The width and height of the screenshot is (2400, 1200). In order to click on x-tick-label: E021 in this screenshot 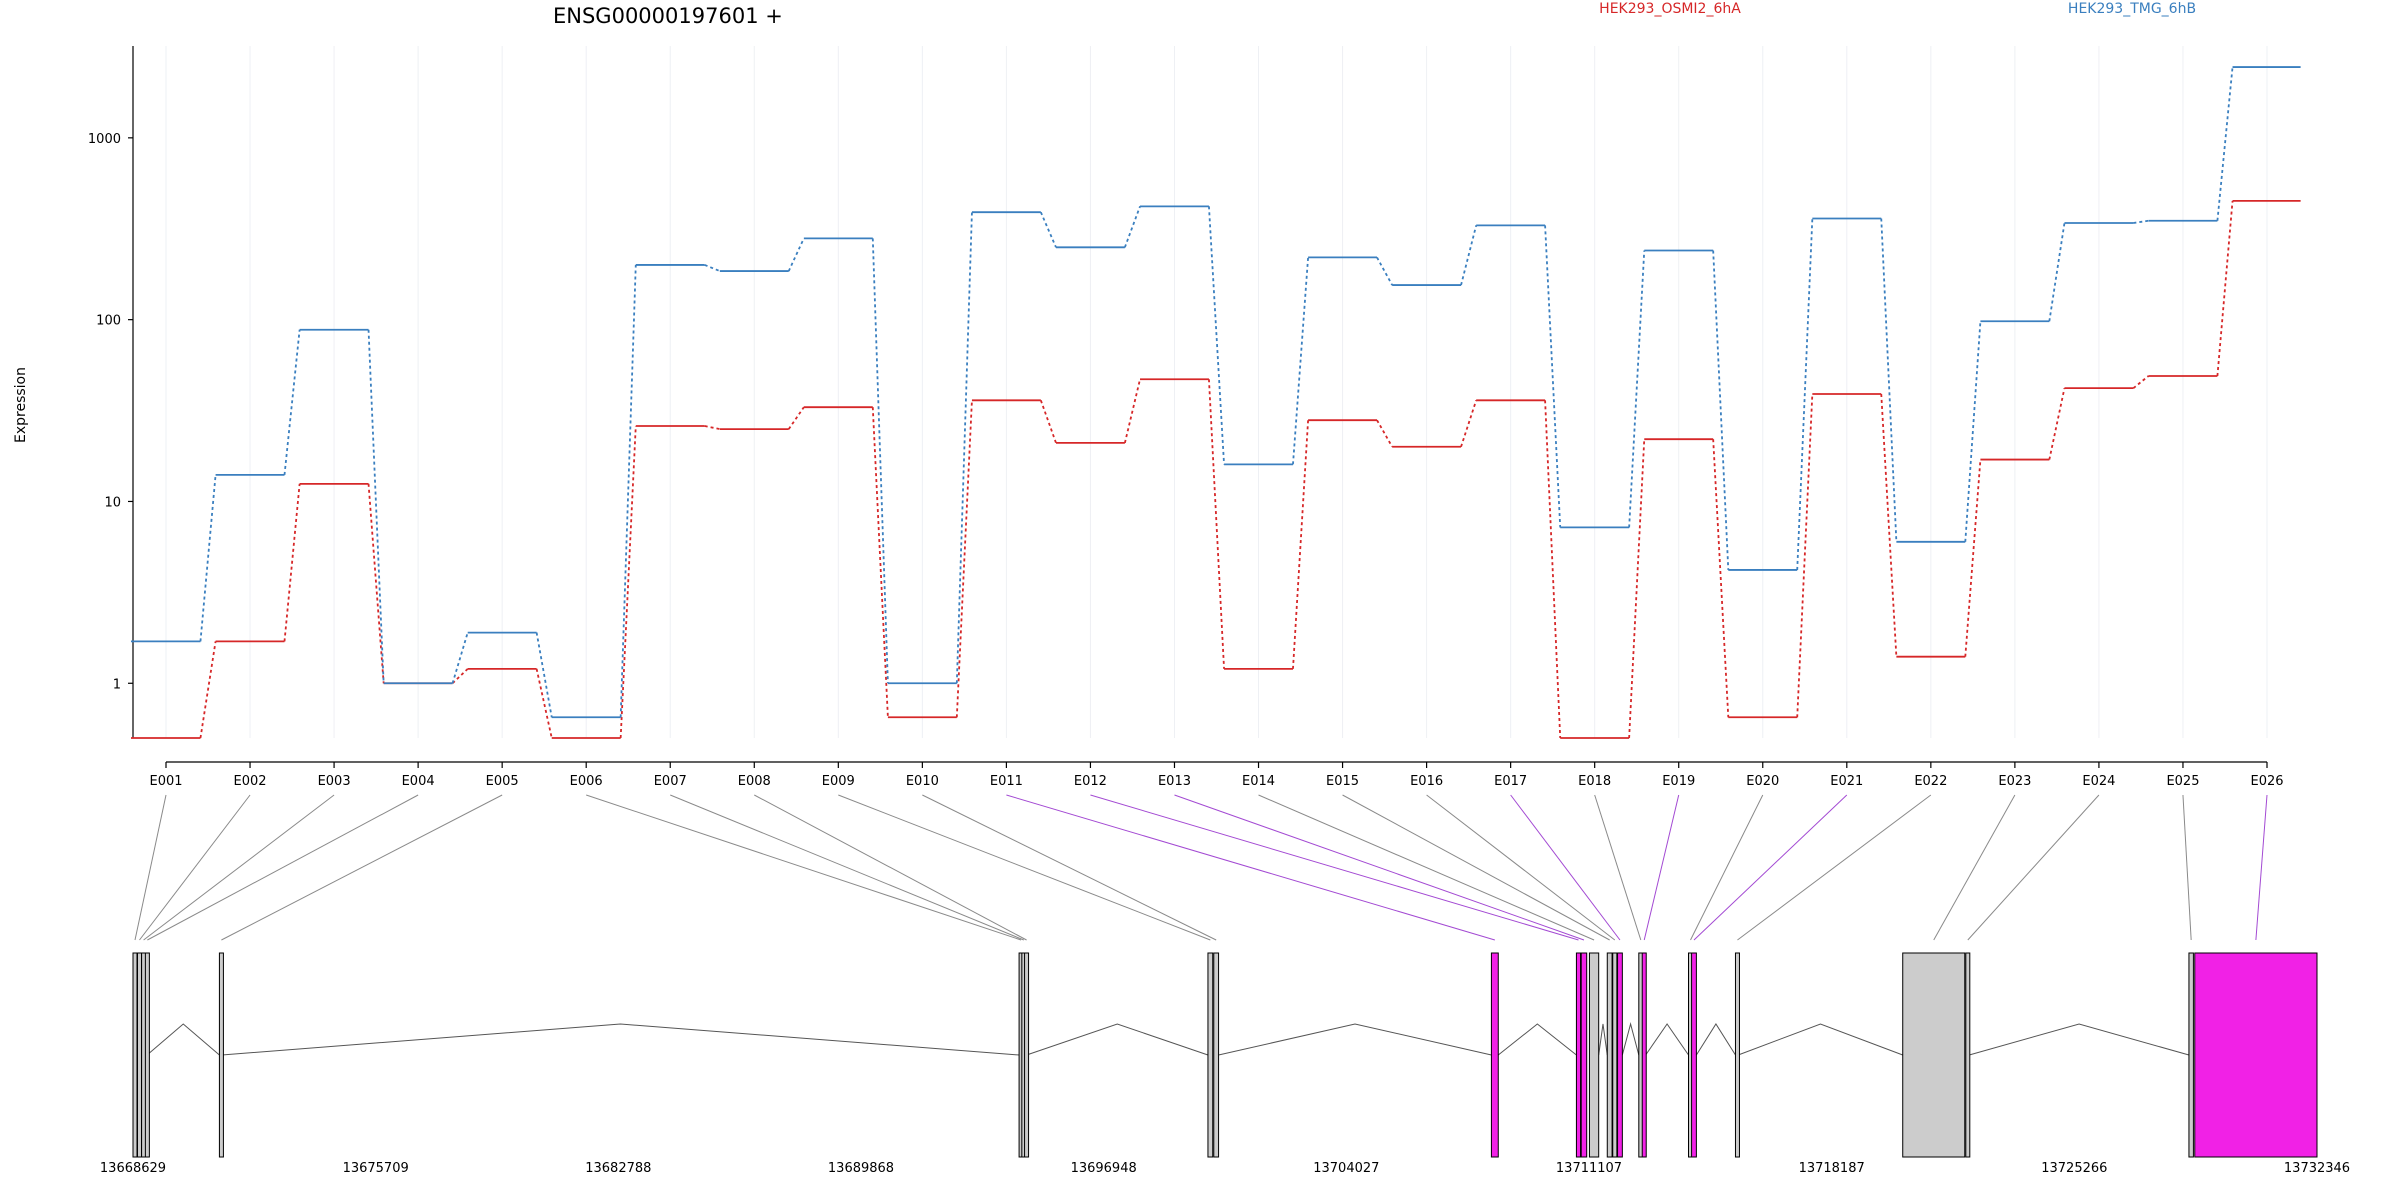, I will do `click(1846, 781)`.